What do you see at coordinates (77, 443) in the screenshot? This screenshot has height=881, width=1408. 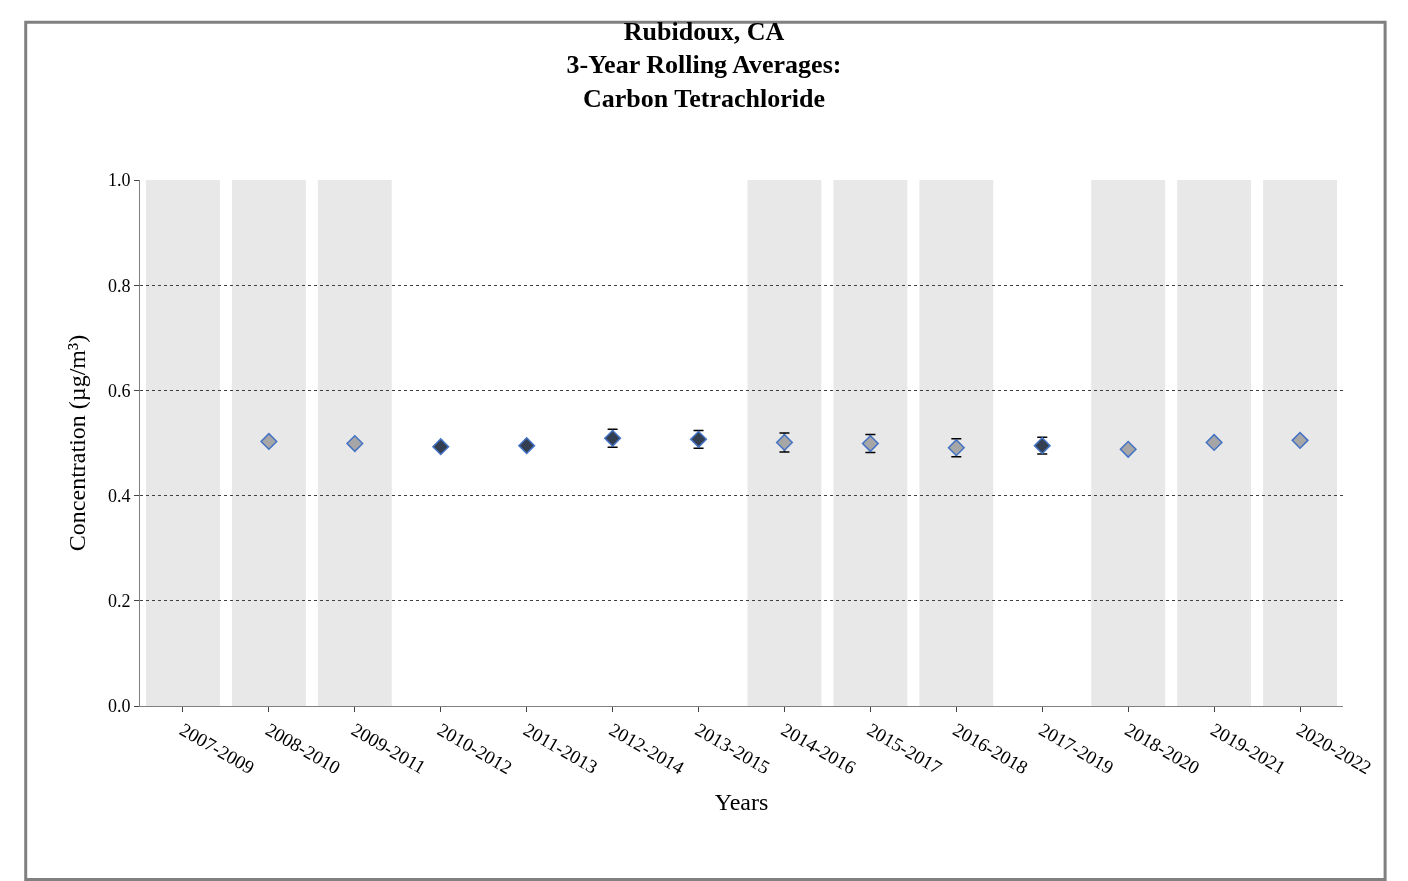 I see `y-axis-title: Concentration (µg/m³)` at bounding box center [77, 443].